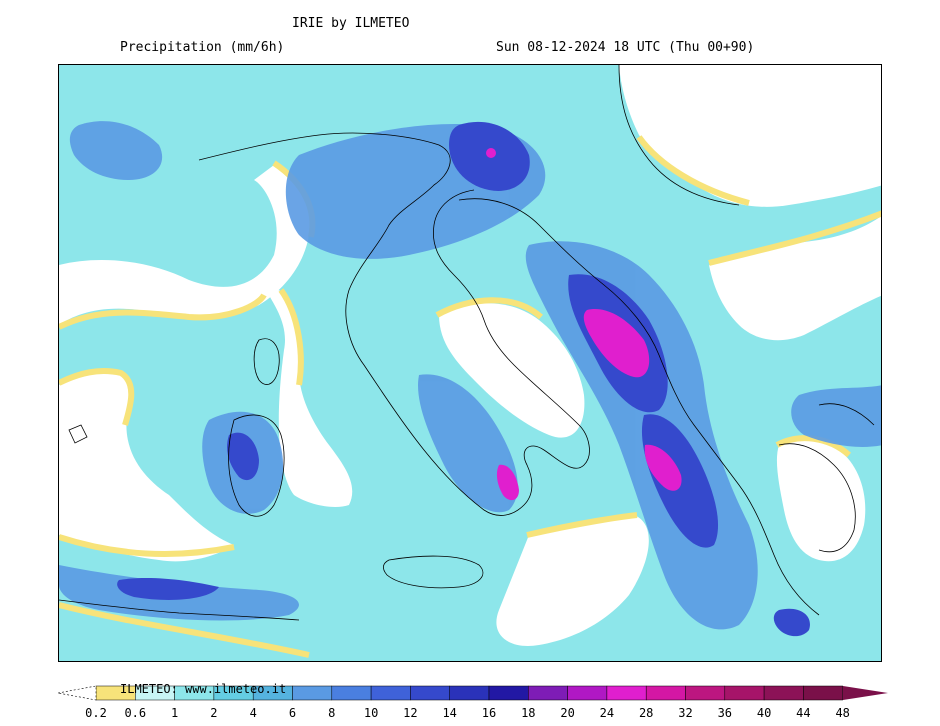 This screenshot has width=940, height=726. I want to click on precip-extreme, so click(584, 324).